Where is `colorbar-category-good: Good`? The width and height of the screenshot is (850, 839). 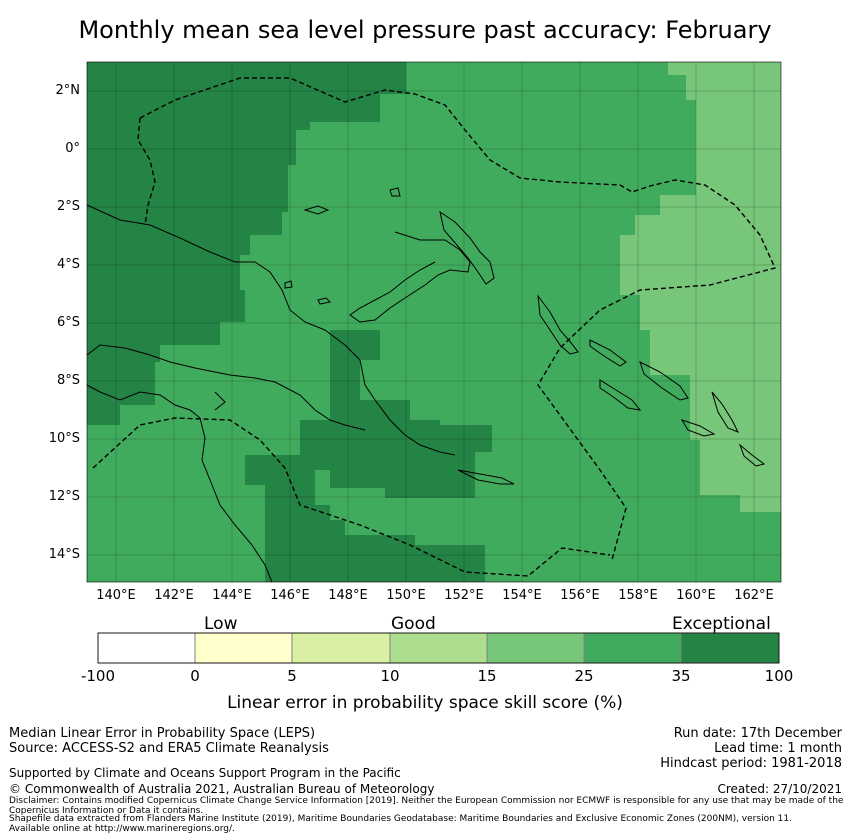 colorbar-category-good: Good is located at coordinates (413, 624).